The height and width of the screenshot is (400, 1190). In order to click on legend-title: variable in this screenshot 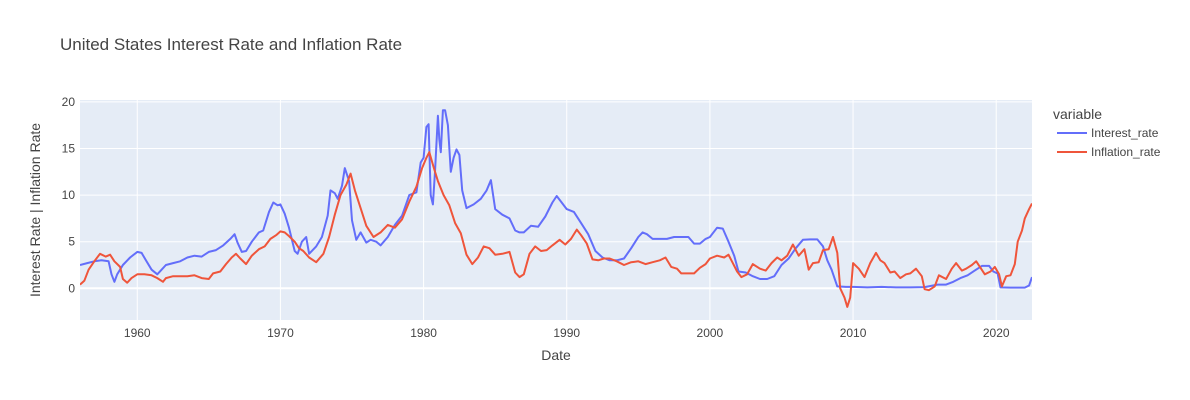, I will do `click(1077, 114)`.